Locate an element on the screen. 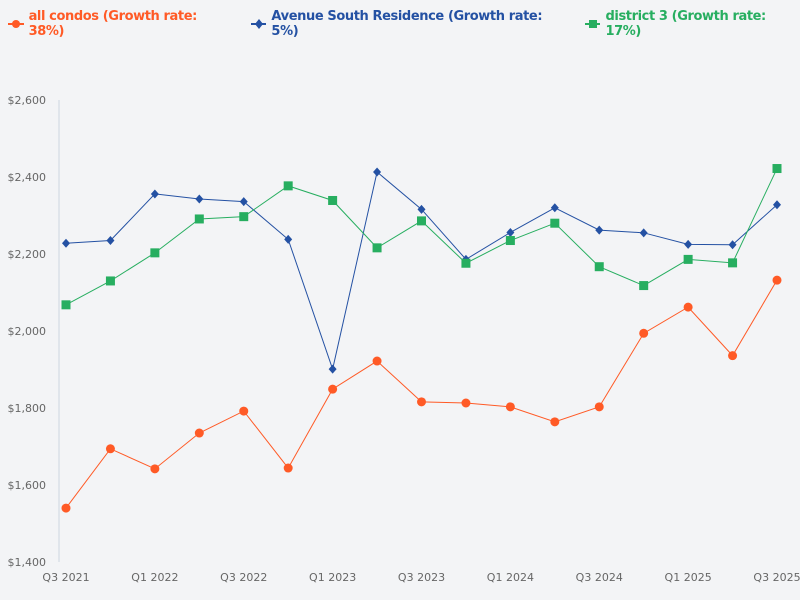 The image size is (800, 600). legend-label: all condos (Growth rate: 38%) is located at coordinates (113, 24).